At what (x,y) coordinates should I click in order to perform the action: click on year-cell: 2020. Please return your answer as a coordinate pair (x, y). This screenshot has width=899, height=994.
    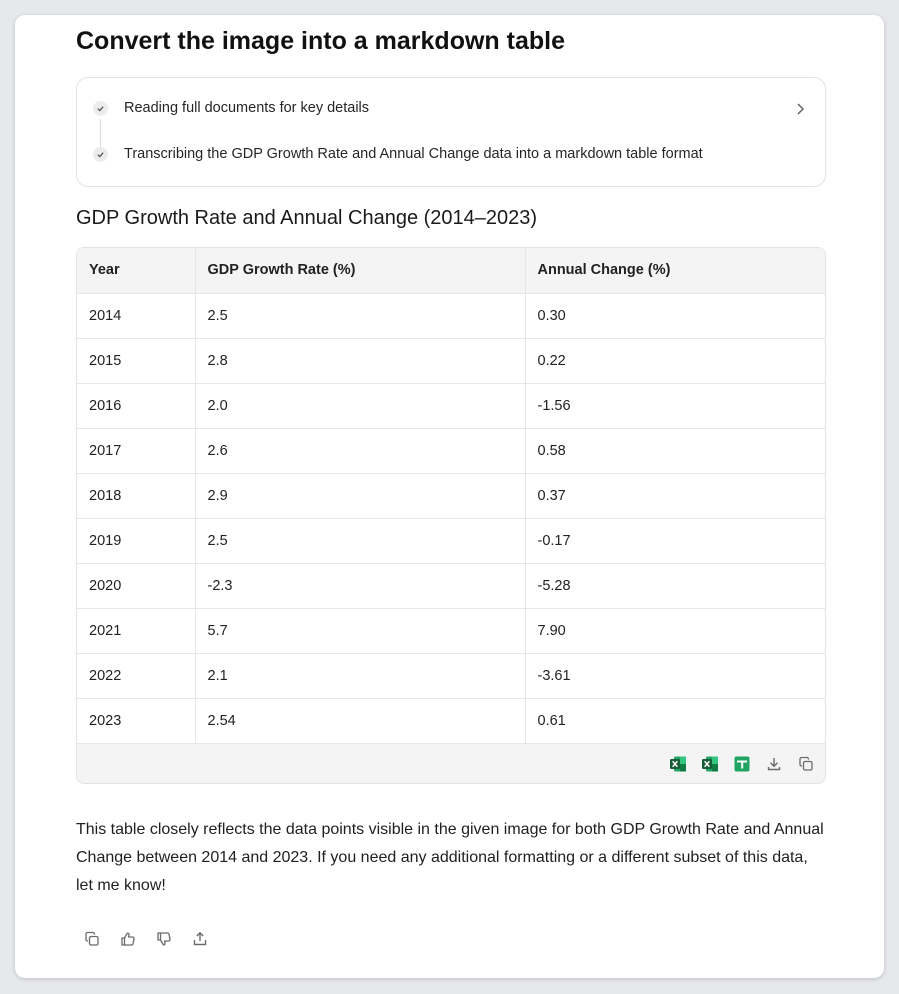
    Looking at the image, I should click on (136, 586).